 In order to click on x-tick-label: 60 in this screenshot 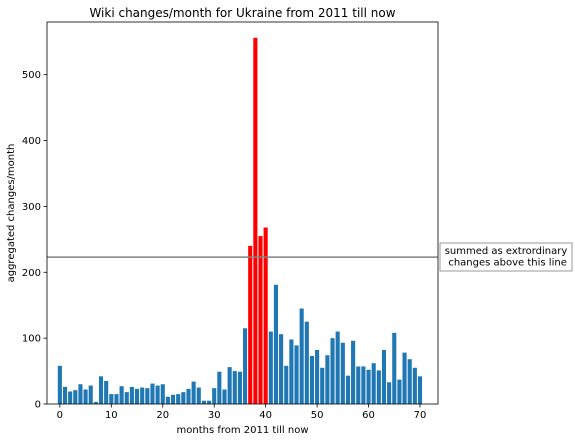, I will do `click(368, 415)`.